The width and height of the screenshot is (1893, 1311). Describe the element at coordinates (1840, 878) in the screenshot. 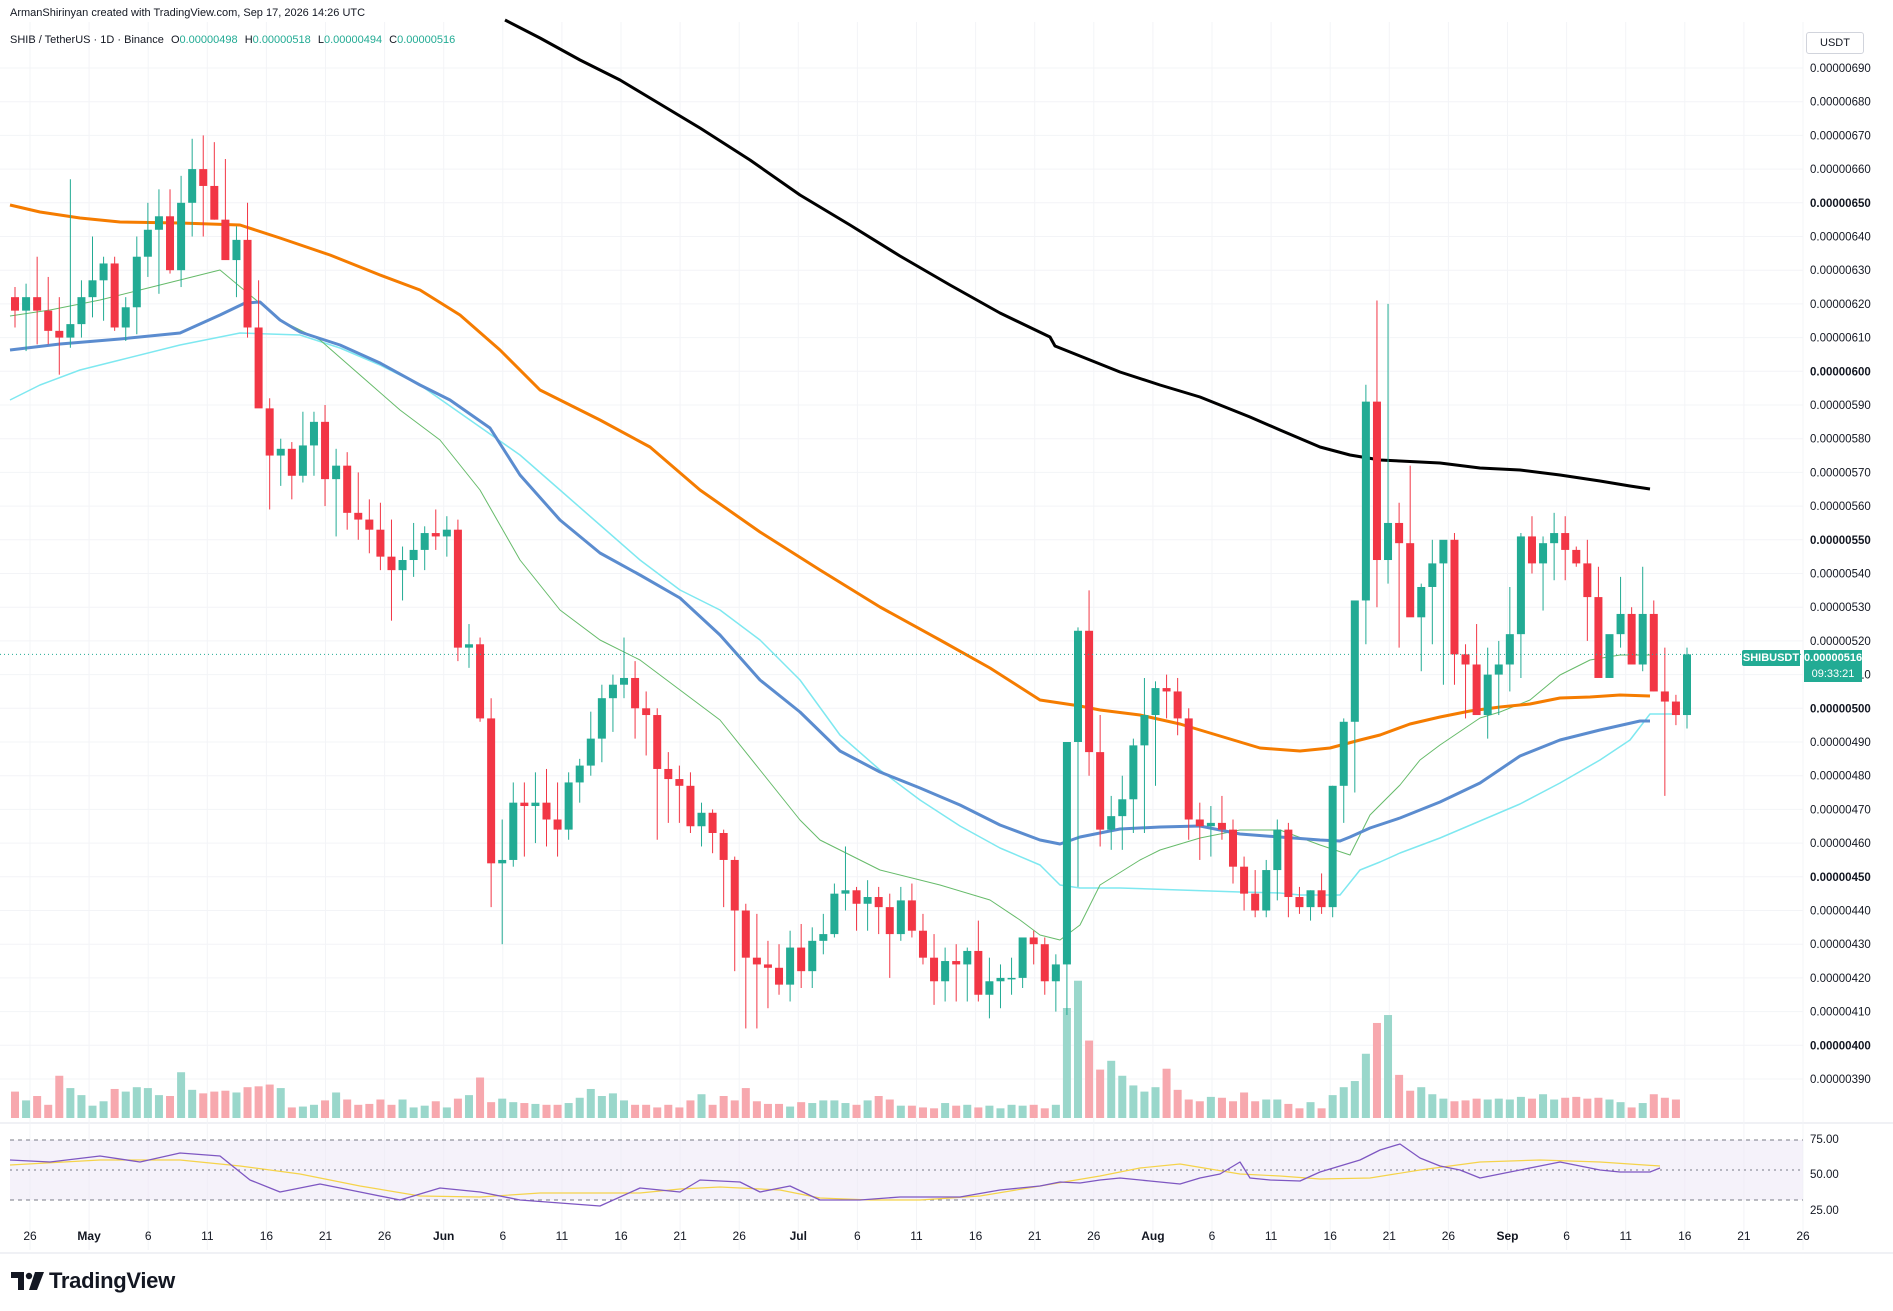

I see `price-tick-label: 0.00000450` at that location.